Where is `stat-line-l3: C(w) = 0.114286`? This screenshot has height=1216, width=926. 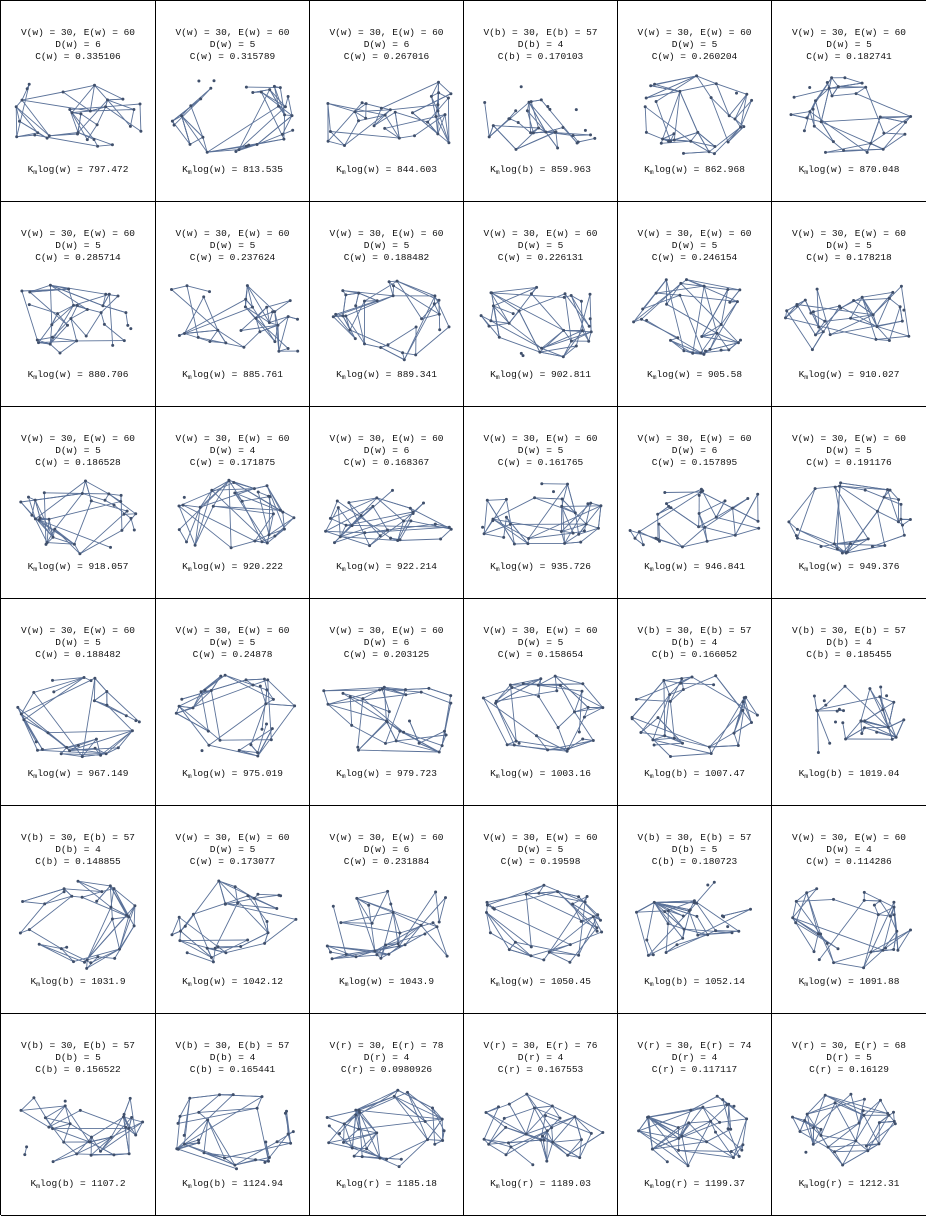 stat-line-l3: C(w) = 0.114286 is located at coordinates (849, 862).